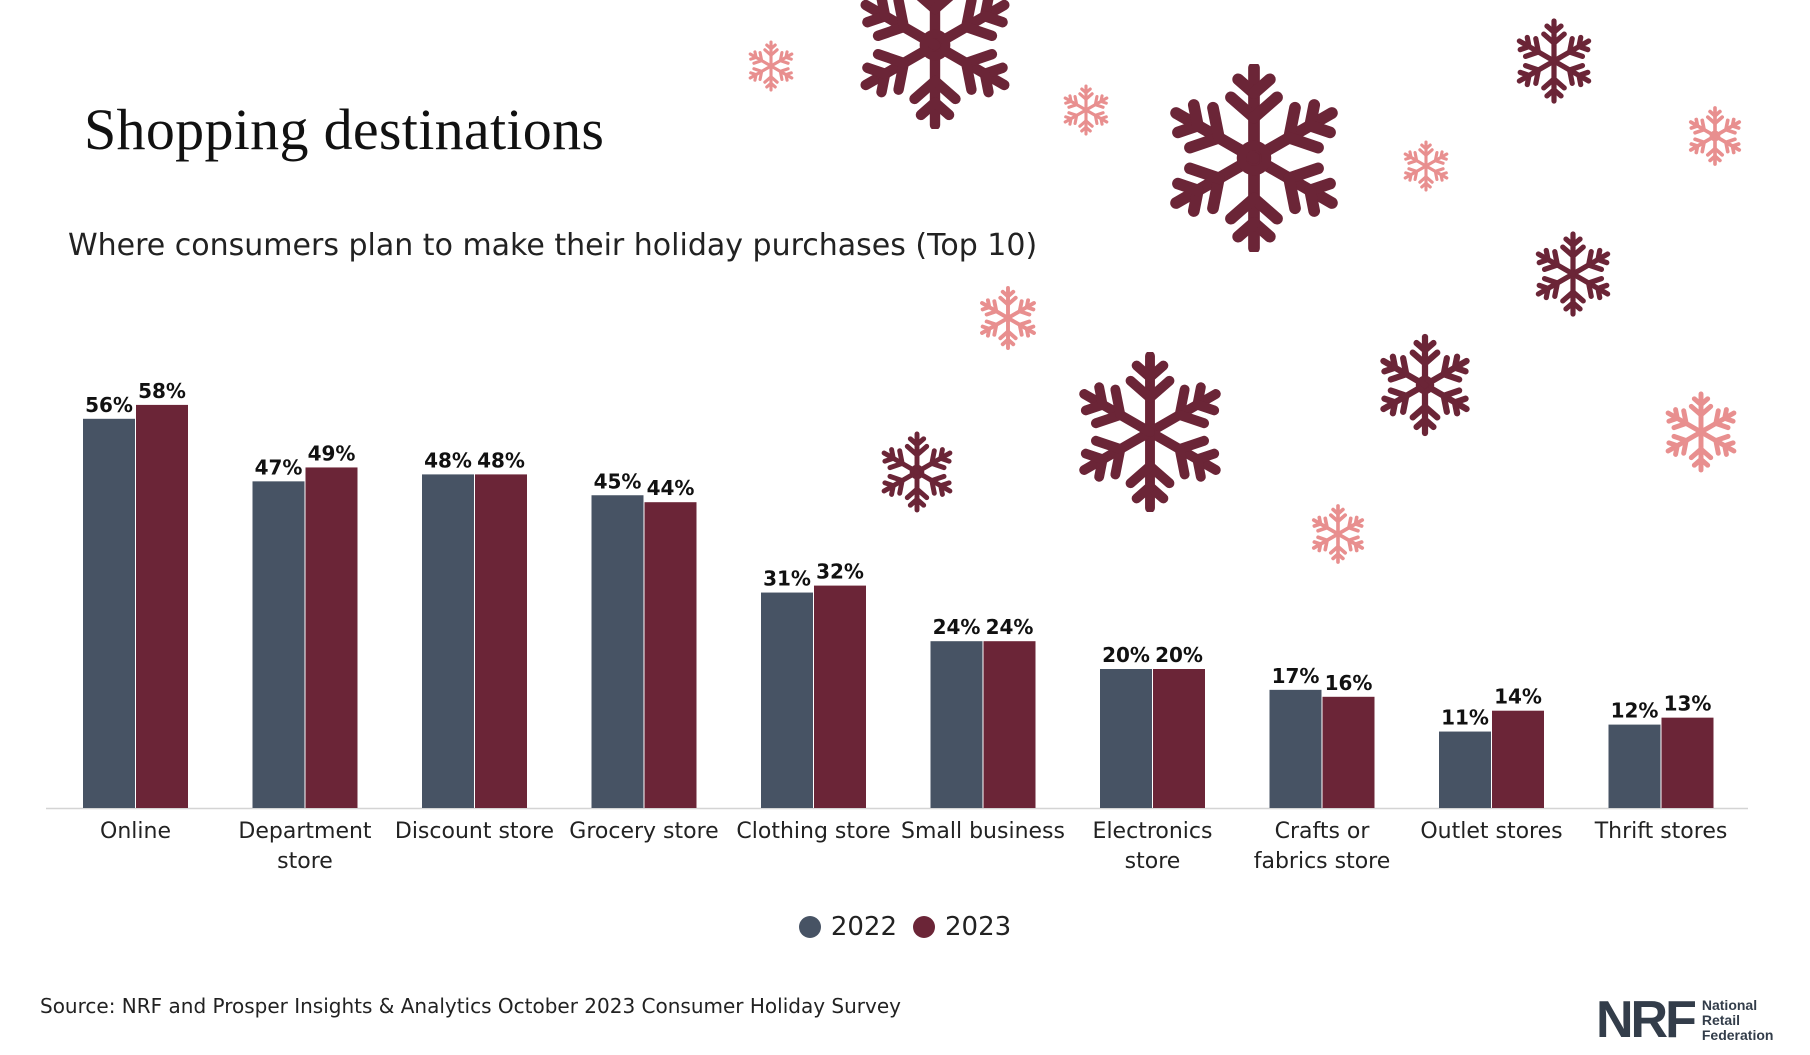 The image size is (1810, 1055). What do you see at coordinates (109, 405) in the screenshot?
I see `data-label-2022-0: 56%` at bounding box center [109, 405].